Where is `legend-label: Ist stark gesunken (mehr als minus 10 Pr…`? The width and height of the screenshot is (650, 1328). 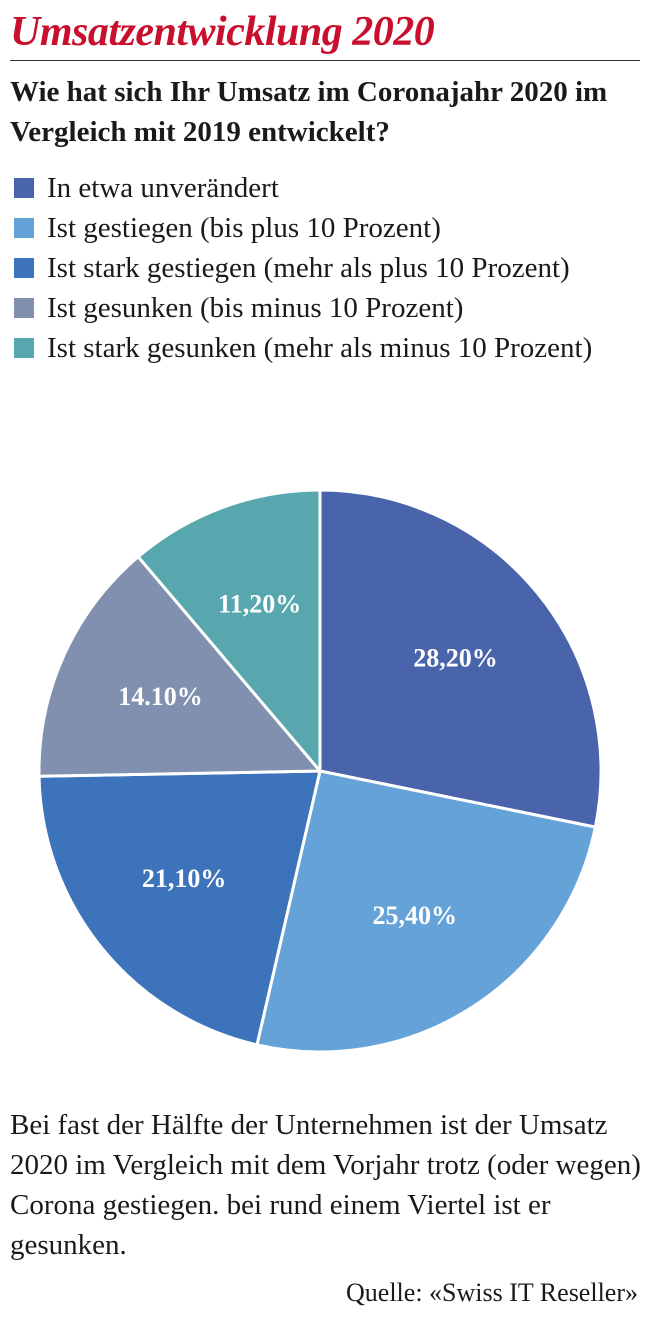
legend-label: Ist stark gesunken (mehr als minus 10 Pr… is located at coordinates (320, 348).